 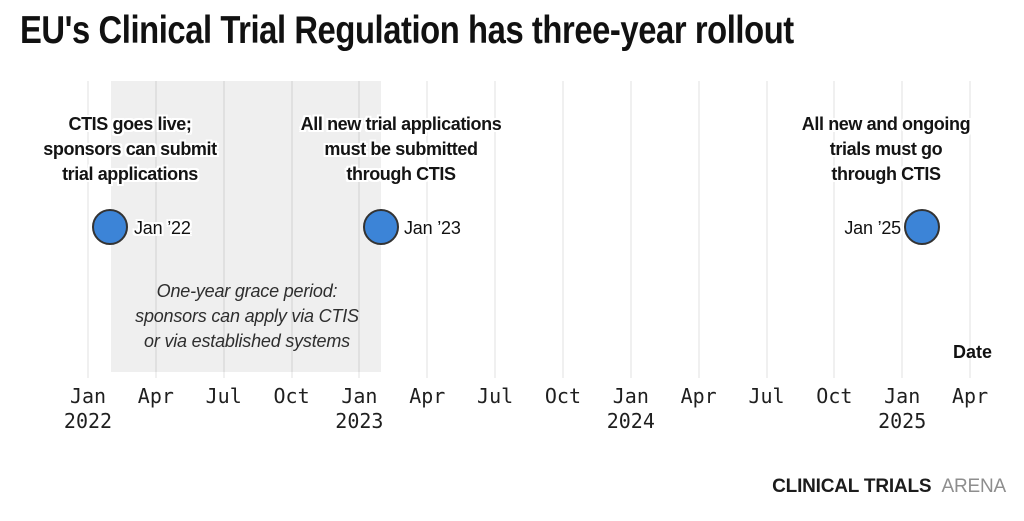 What do you see at coordinates (246, 226) in the screenshot?
I see `grace-period-region` at bounding box center [246, 226].